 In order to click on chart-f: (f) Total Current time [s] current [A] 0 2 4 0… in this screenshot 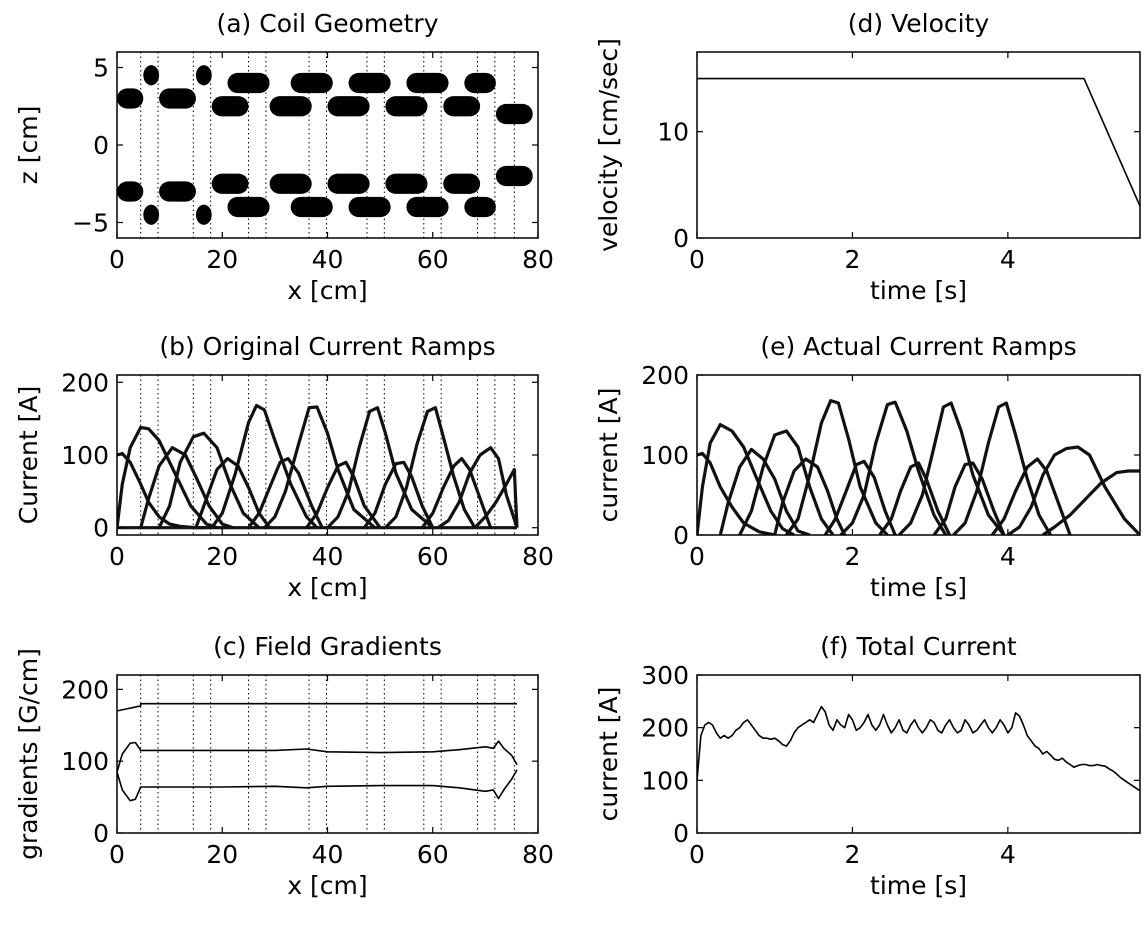, I will do `click(867, 766)`.